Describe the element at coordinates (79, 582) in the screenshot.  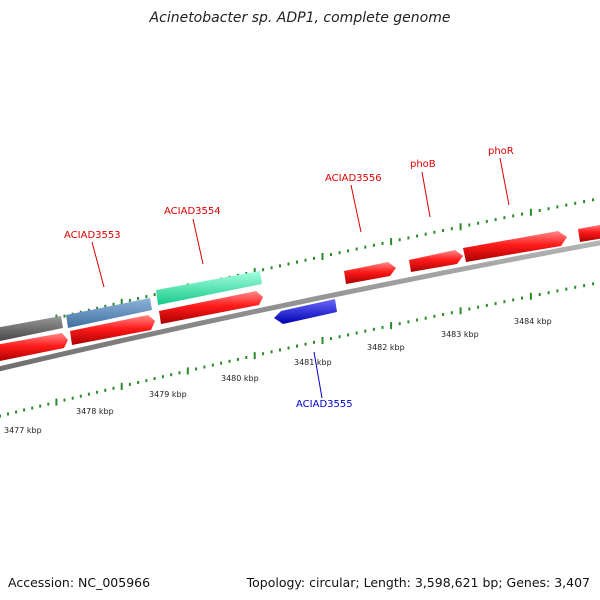
I see `accession-text: Accession: NC_005966` at that location.